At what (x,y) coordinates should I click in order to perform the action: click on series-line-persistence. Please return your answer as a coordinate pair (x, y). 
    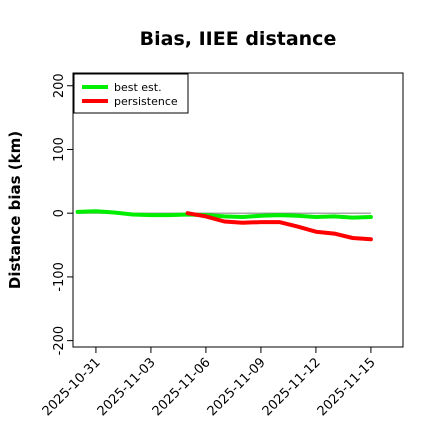
    Looking at the image, I should click on (279, 226).